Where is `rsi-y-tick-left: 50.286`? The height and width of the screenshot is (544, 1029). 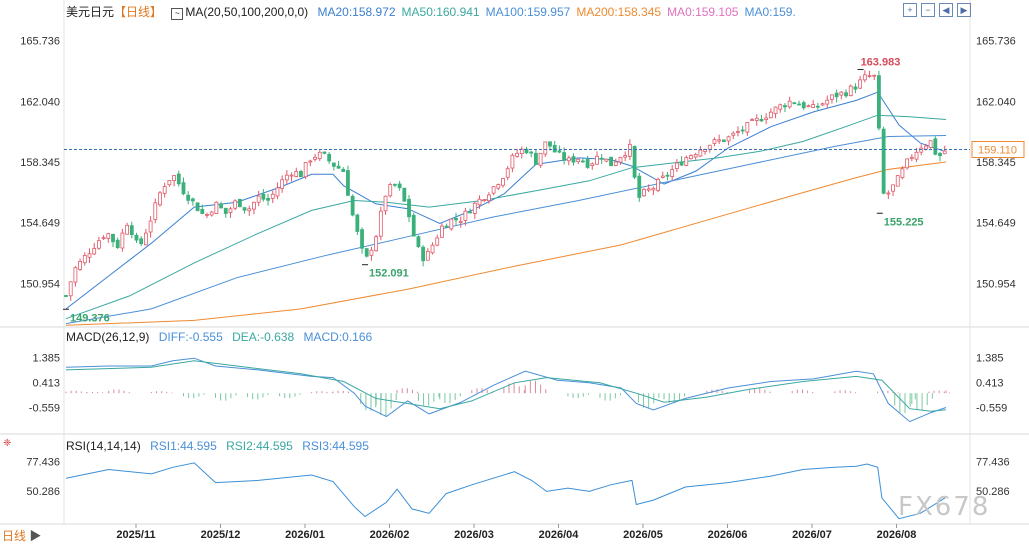
rsi-y-tick-left: 50.286 is located at coordinates (43, 492).